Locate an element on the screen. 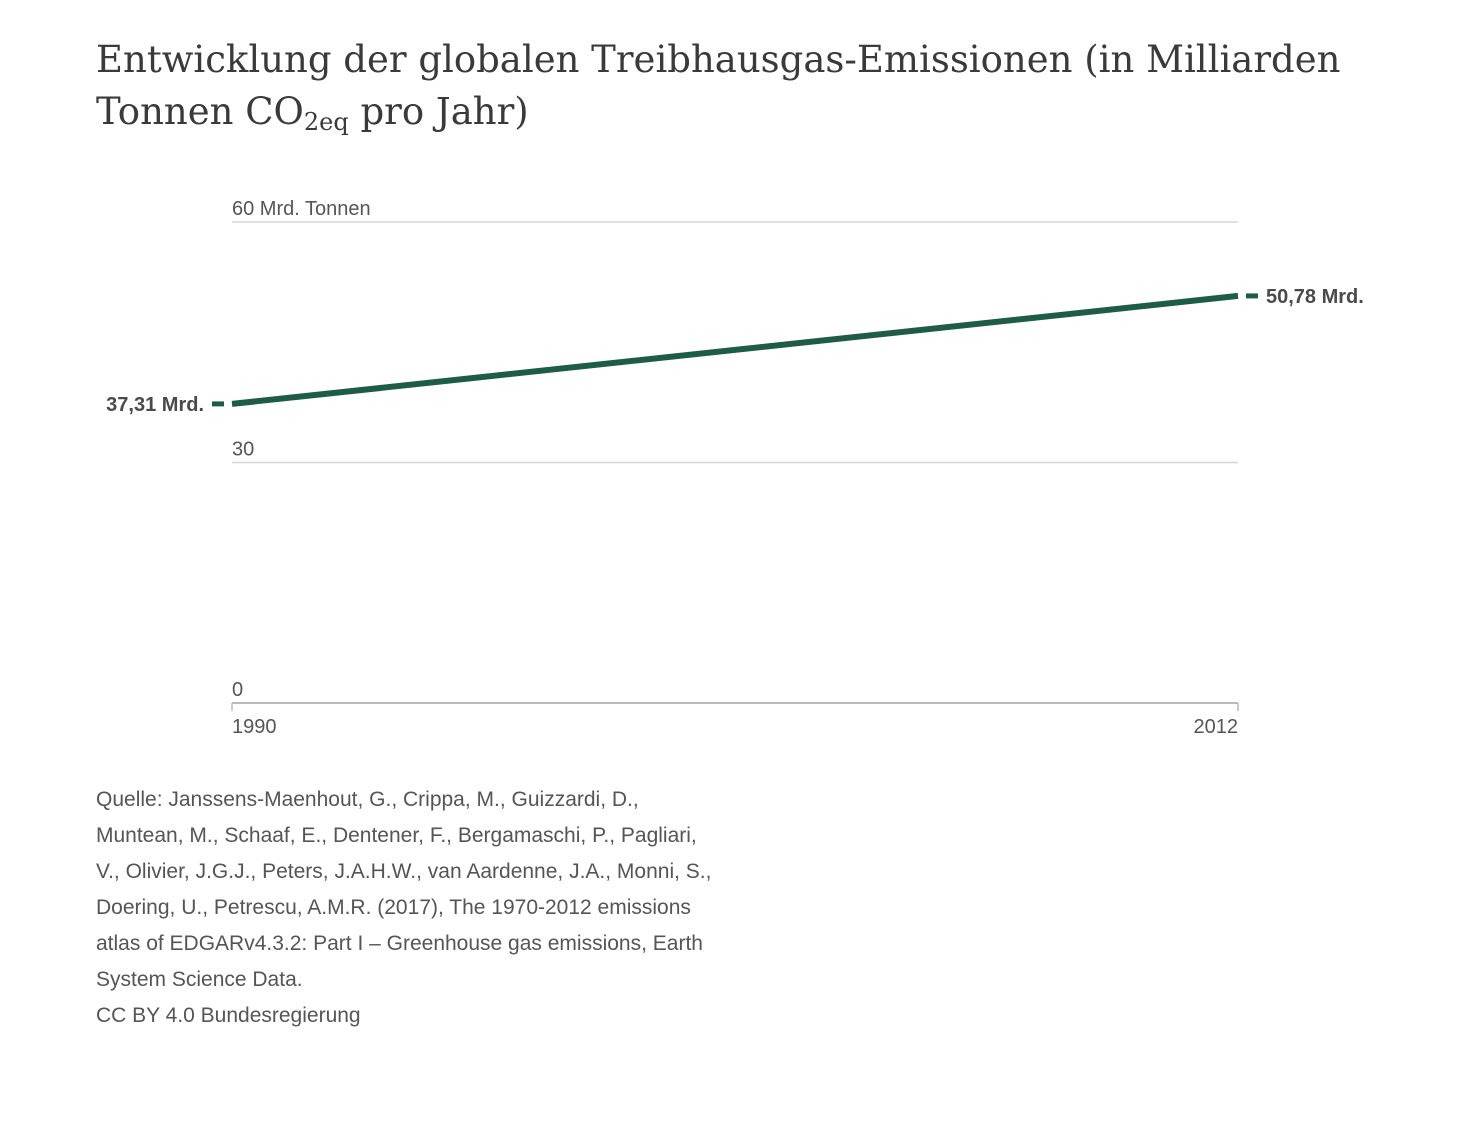  x-tick-layer: 1990 2012 is located at coordinates (735, 720).